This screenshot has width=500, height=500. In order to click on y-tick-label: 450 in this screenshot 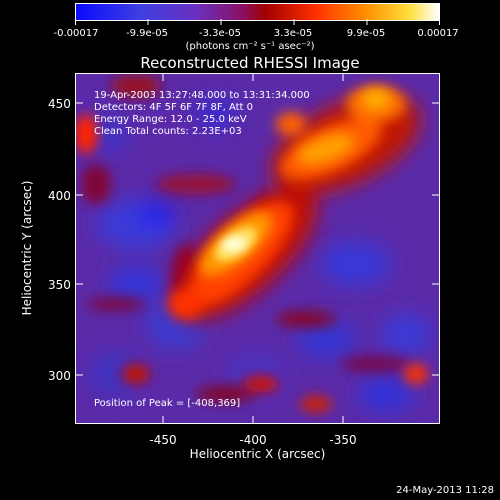, I will do `click(59, 104)`.